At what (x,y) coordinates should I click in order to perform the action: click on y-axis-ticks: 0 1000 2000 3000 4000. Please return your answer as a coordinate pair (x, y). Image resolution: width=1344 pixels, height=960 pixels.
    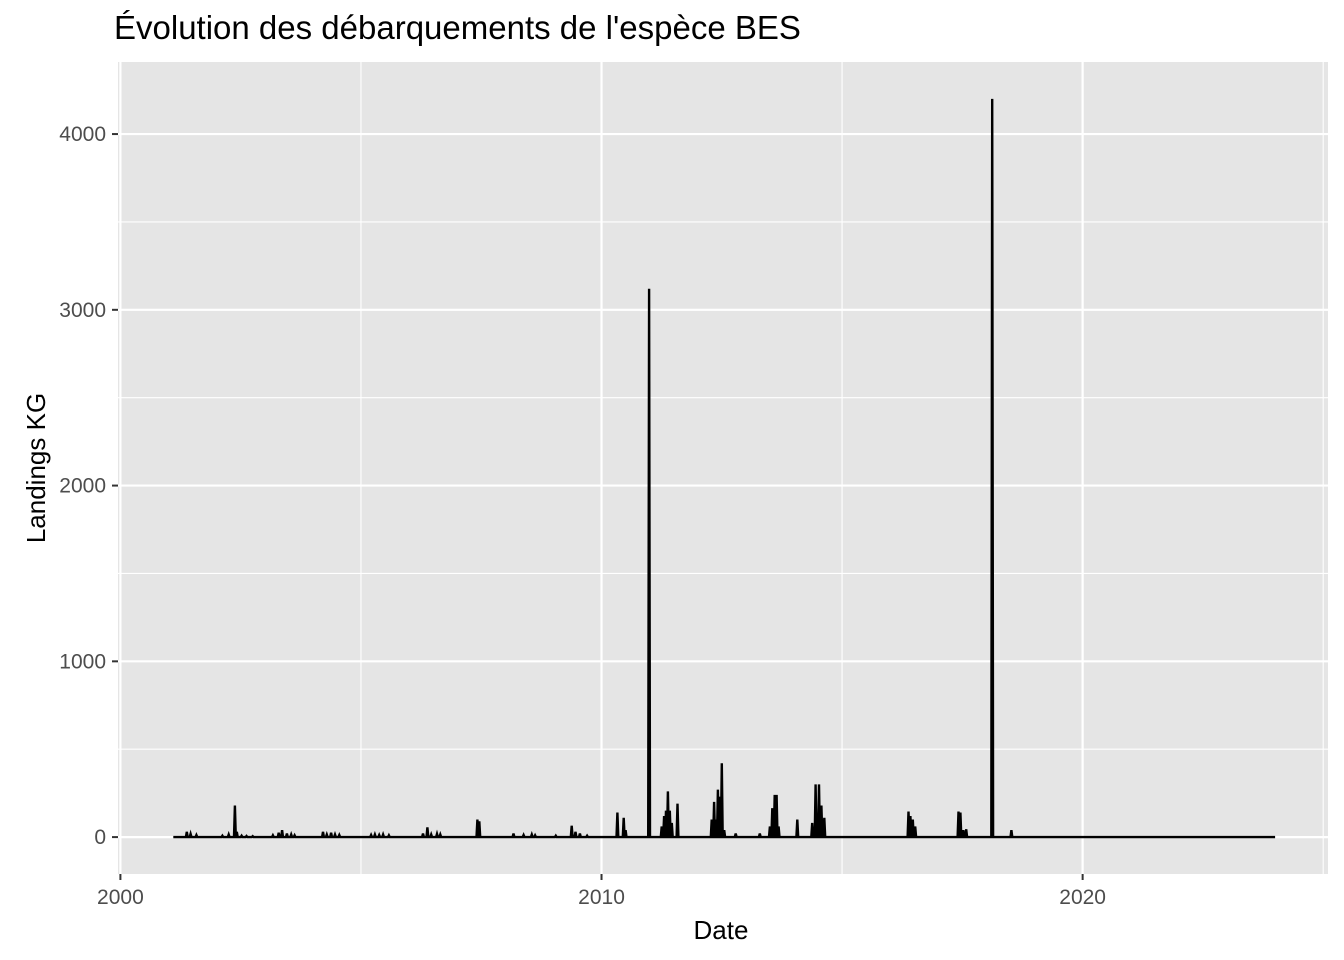
    Looking at the image, I should click on (88, 486).